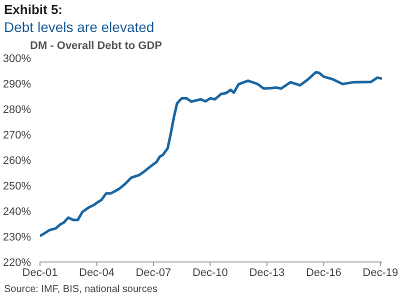 Image resolution: width=402 pixels, height=301 pixels. I want to click on chart-title: Exhibit 5:, so click(33, 9).